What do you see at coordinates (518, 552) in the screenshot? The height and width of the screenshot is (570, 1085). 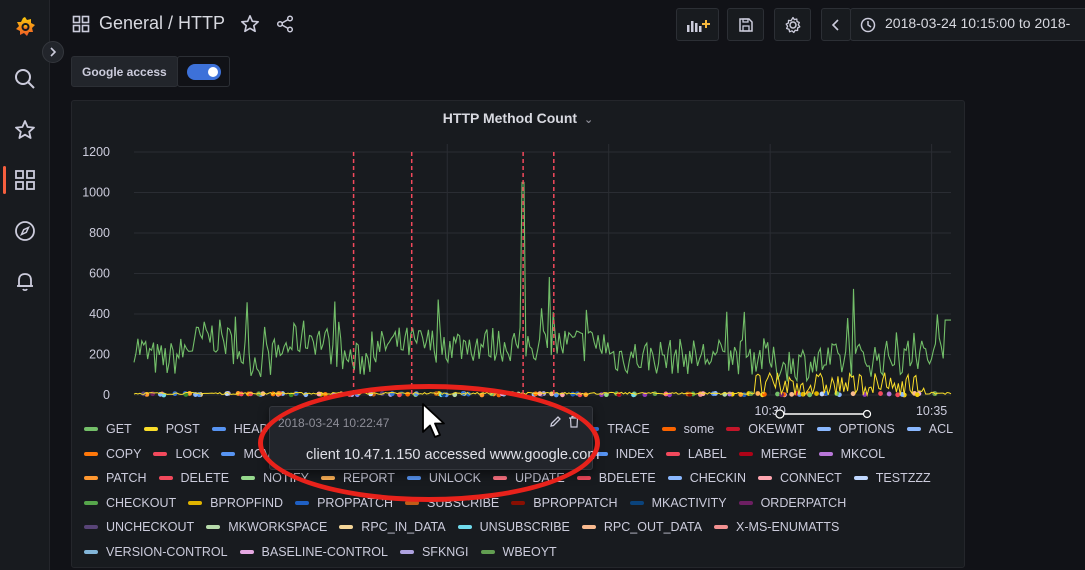 I see `legend-item: WBEOYT` at bounding box center [518, 552].